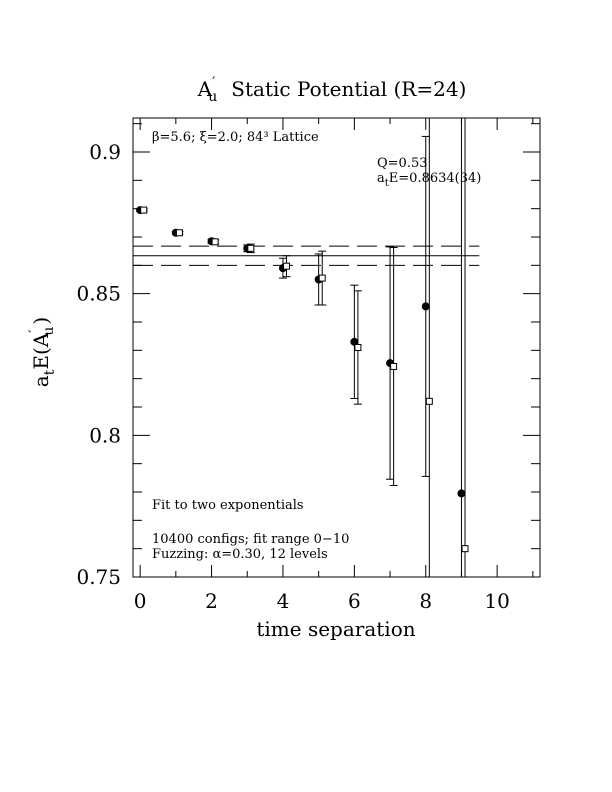  What do you see at coordinates (354, 601) in the screenshot?
I see `x-tick-label: 6` at bounding box center [354, 601].